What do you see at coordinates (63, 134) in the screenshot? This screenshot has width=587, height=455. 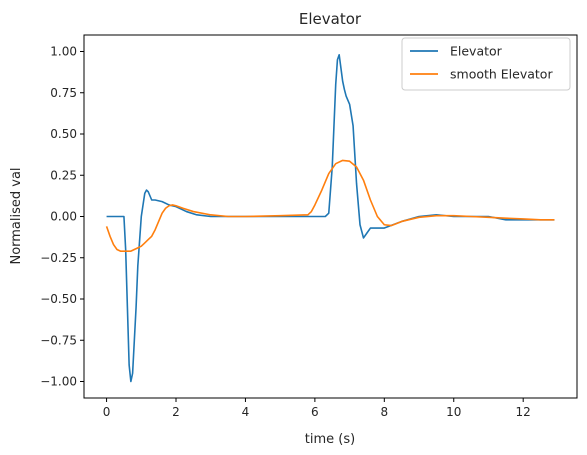 I see `y-tick-label: 0.50` at bounding box center [63, 134].